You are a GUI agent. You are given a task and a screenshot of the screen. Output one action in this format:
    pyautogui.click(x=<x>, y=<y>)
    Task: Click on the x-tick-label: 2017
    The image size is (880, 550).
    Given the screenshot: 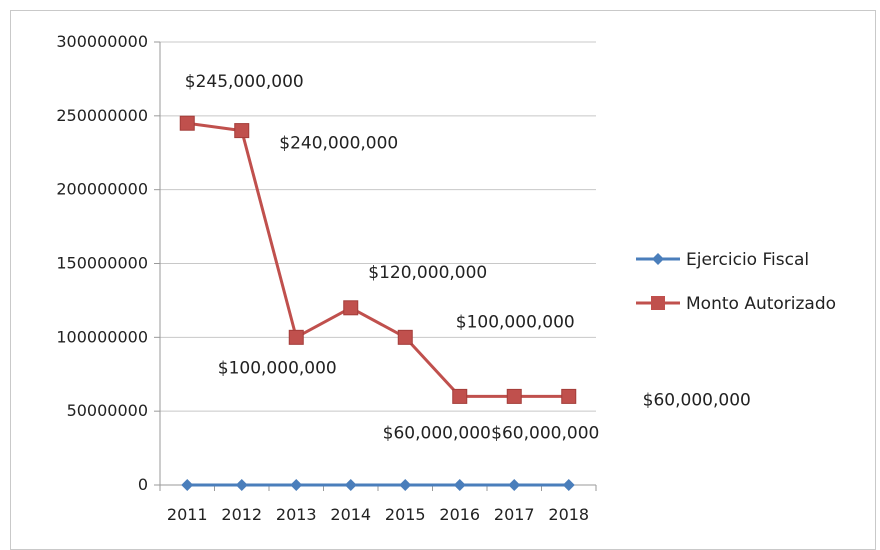 What is the action you would take?
    pyautogui.click(x=514, y=514)
    